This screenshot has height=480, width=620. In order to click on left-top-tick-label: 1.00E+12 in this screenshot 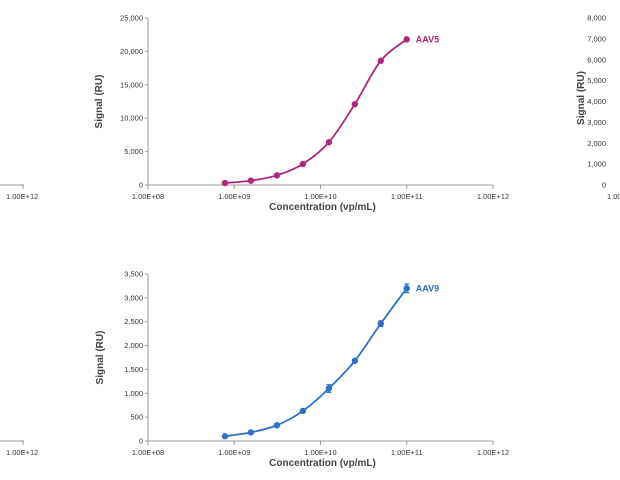, I will do `click(22, 196)`.